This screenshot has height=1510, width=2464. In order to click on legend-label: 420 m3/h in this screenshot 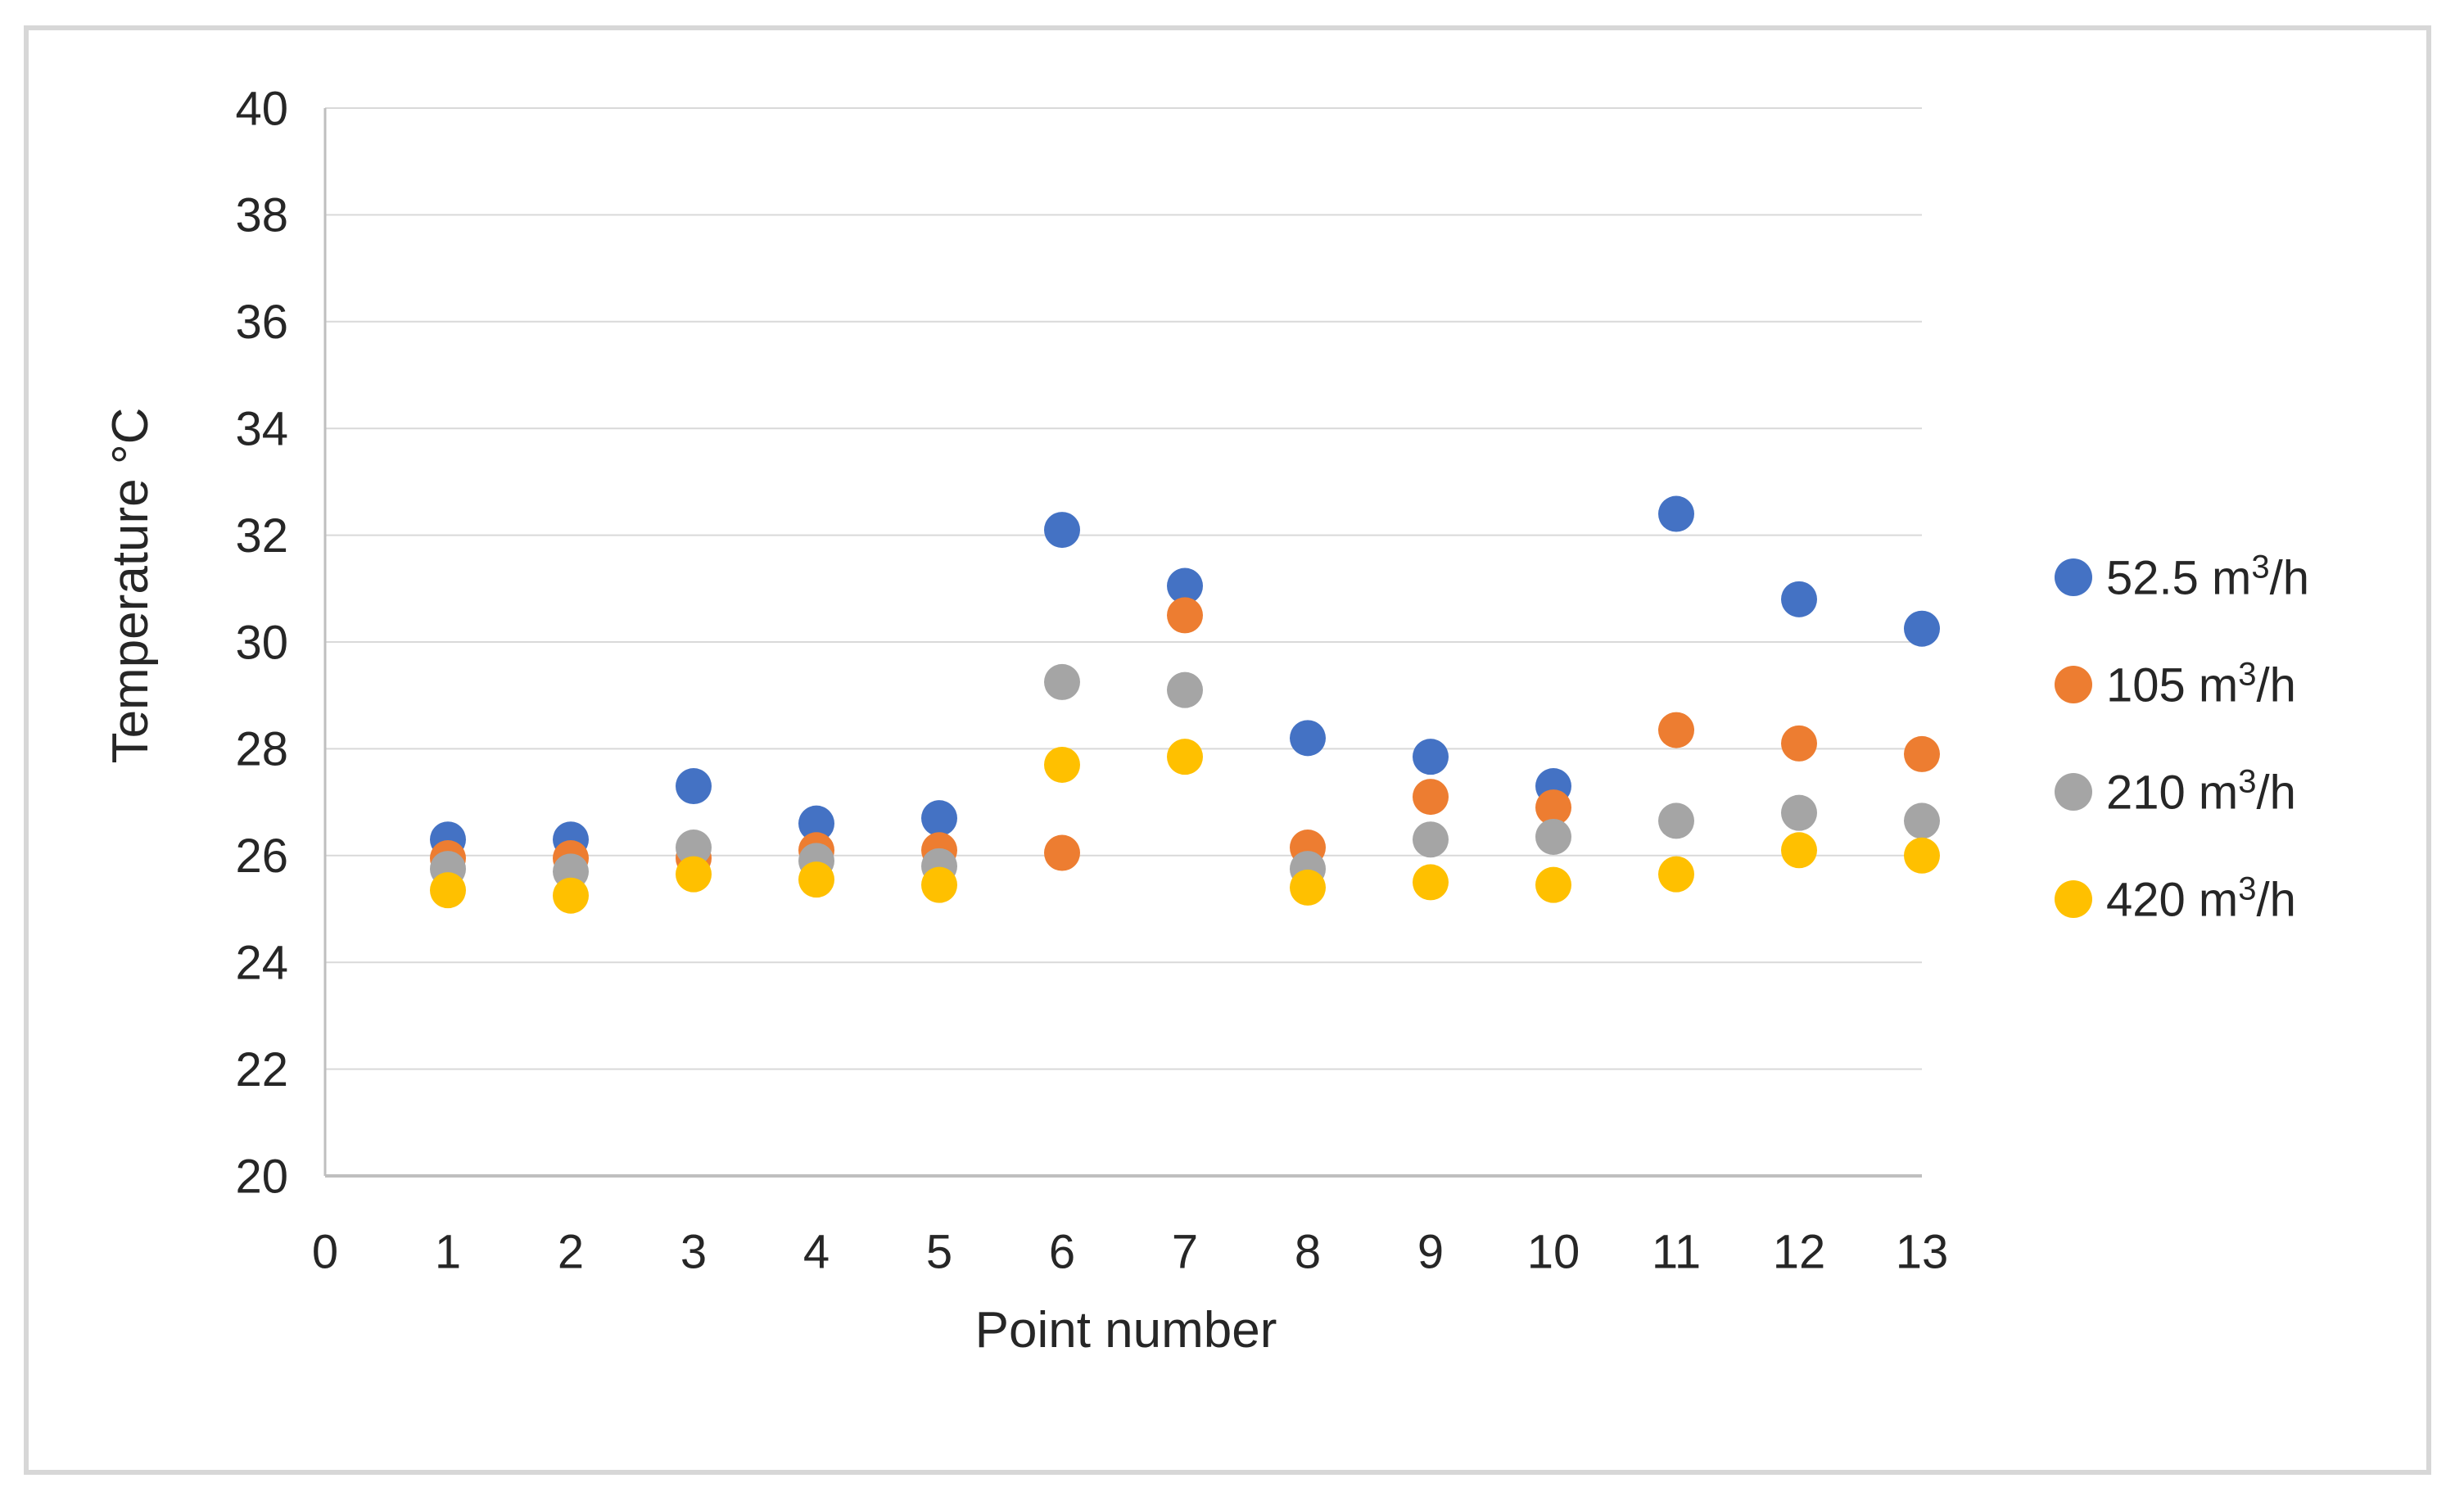, I will do `click(2201, 898)`.